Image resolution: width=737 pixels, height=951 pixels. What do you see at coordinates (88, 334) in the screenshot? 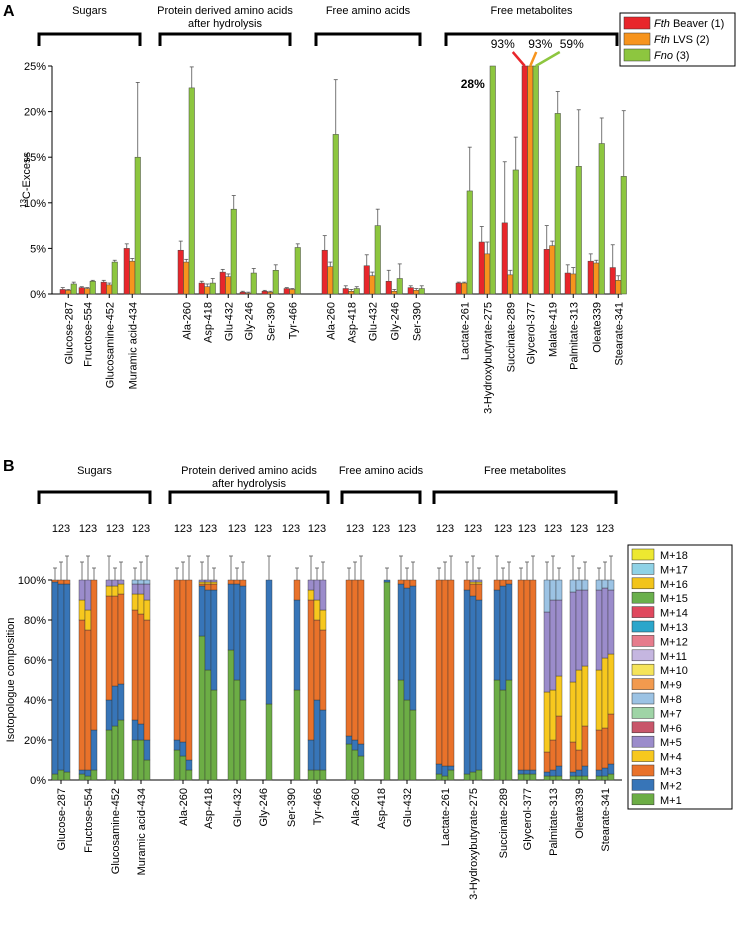
I see `category-label-a: Fructose-554` at bounding box center [88, 334].